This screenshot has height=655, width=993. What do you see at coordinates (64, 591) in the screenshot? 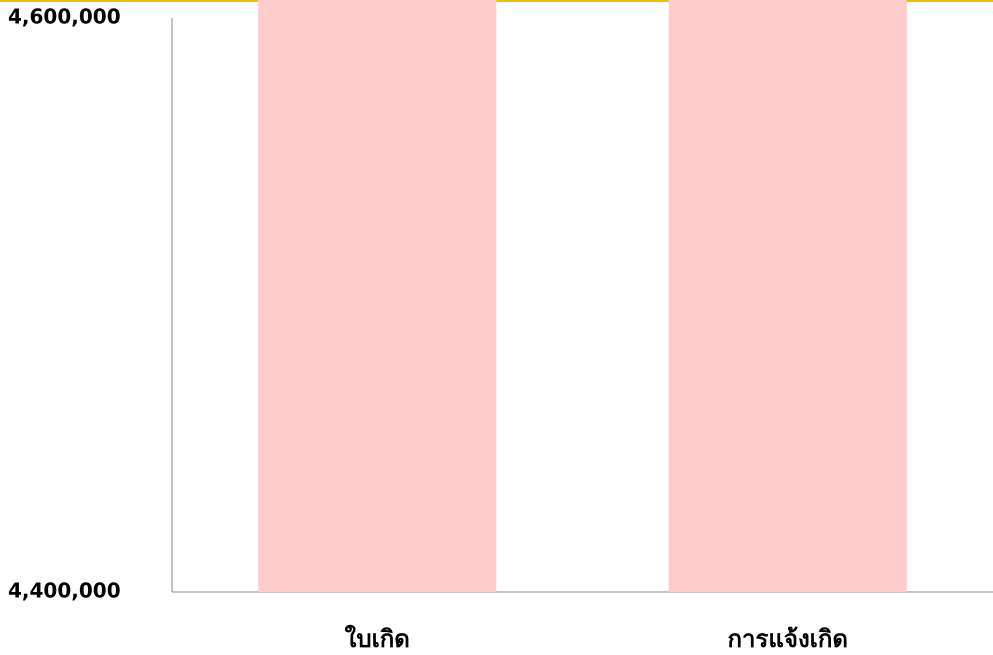
I see `y-tick-label: 4,400,000` at bounding box center [64, 591].